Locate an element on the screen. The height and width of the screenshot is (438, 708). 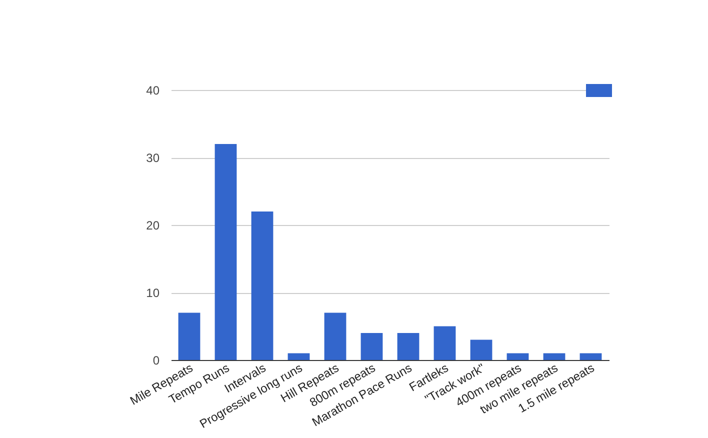
y-tick-label: 20 is located at coordinates (153, 225).